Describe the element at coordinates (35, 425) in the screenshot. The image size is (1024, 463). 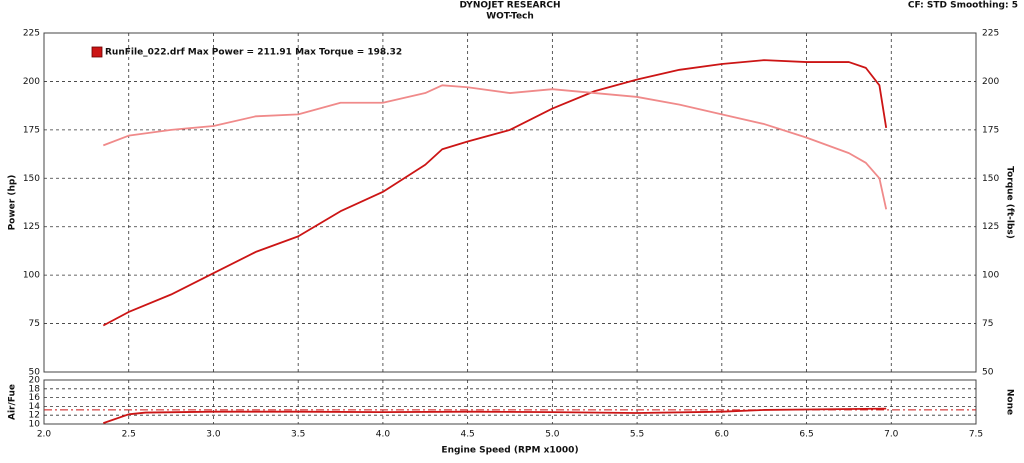
I see `y-tick-label: 10` at that location.